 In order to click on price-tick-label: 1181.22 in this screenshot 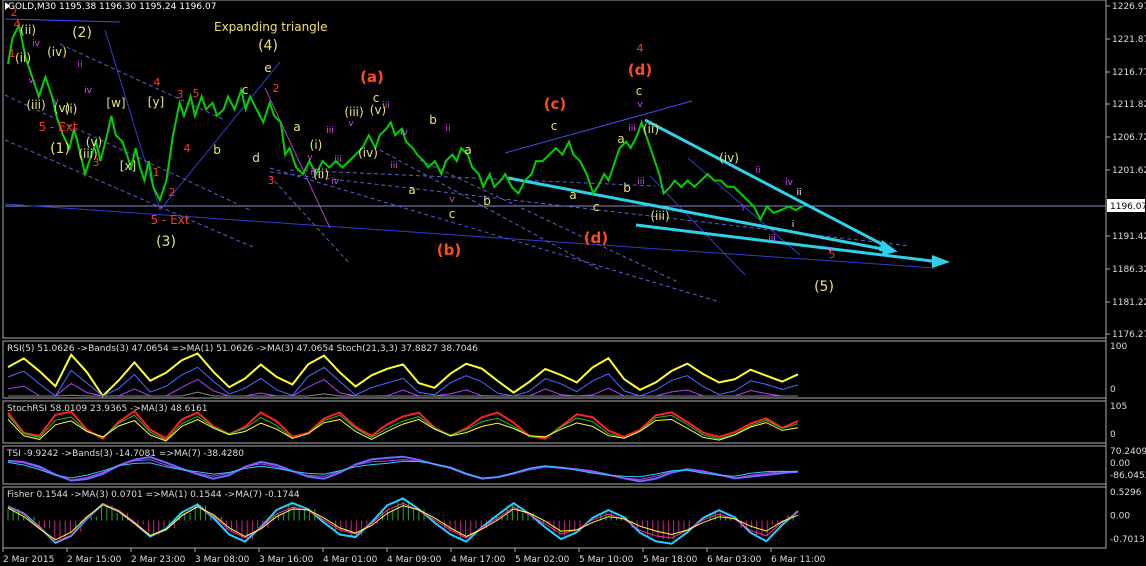, I will do `click(1129, 303)`.